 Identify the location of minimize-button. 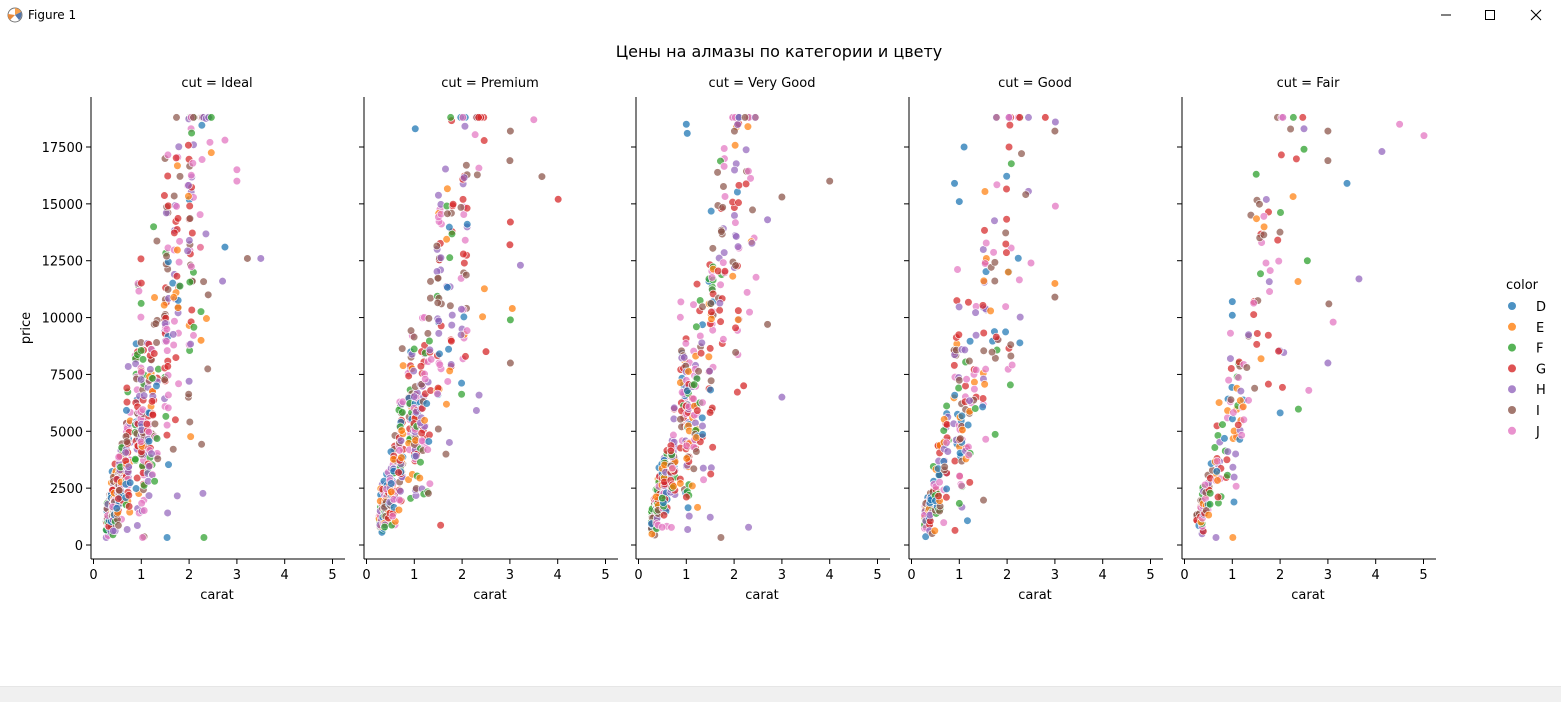
(1446, 15).